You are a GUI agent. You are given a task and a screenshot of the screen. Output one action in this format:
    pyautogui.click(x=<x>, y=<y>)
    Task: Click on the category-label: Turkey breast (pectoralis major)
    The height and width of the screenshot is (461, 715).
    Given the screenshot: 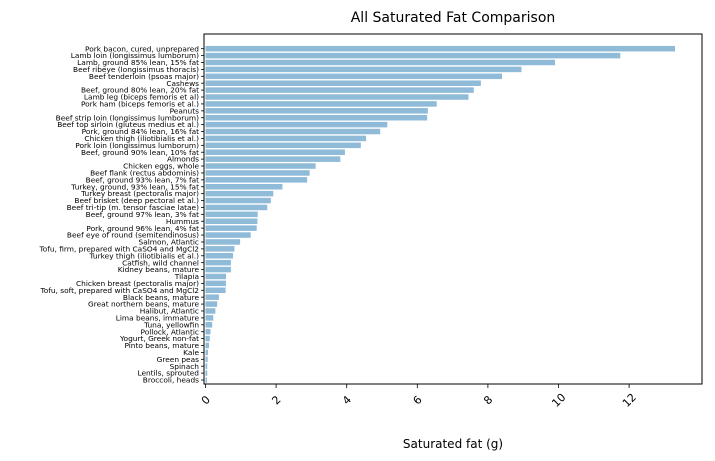 What is the action you would take?
    pyautogui.click(x=139, y=193)
    